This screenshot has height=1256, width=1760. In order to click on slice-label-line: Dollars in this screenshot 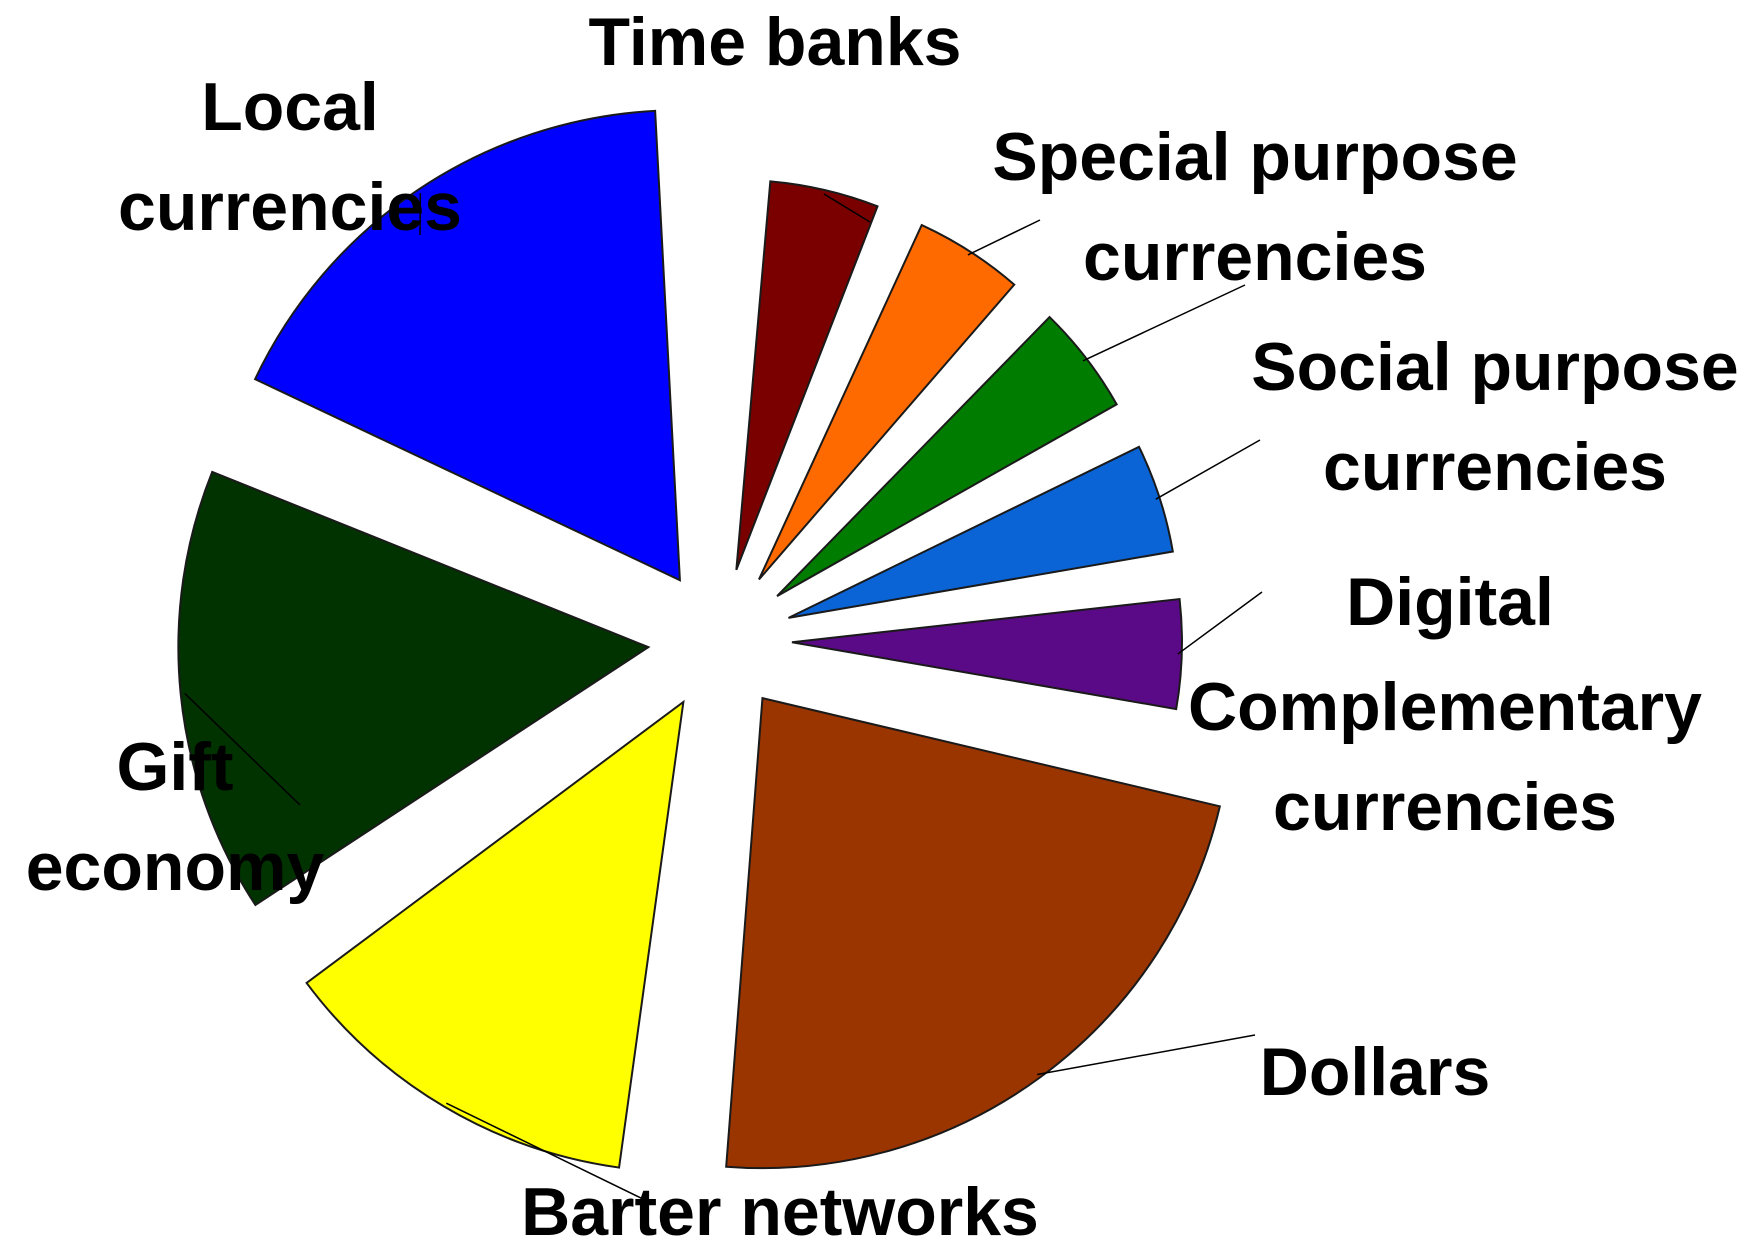, I will do `click(1375, 1072)`.